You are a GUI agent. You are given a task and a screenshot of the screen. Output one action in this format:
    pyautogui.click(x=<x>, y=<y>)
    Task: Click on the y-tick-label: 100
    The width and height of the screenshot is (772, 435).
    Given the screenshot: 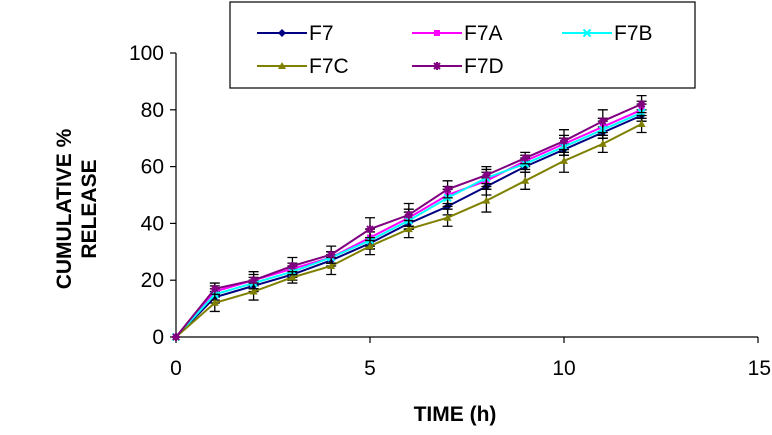 What is the action you would take?
    pyautogui.click(x=146, y=53)
    